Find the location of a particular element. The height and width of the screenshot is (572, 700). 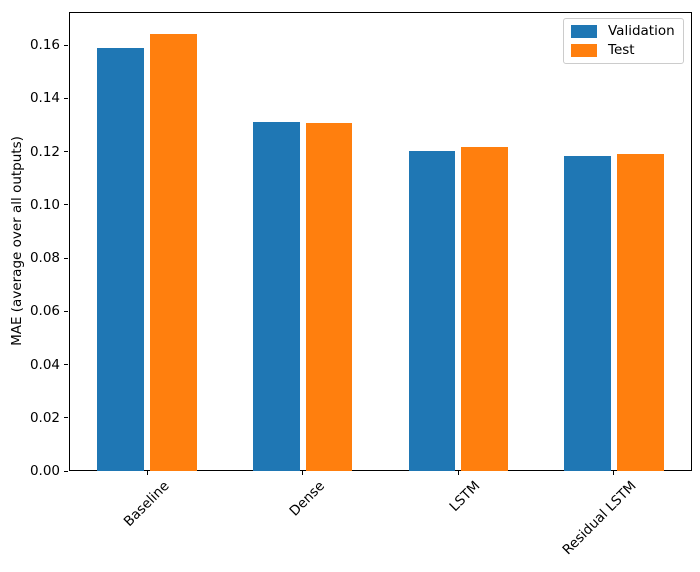

legend-swatch-test is located at coordinates (584, 50).